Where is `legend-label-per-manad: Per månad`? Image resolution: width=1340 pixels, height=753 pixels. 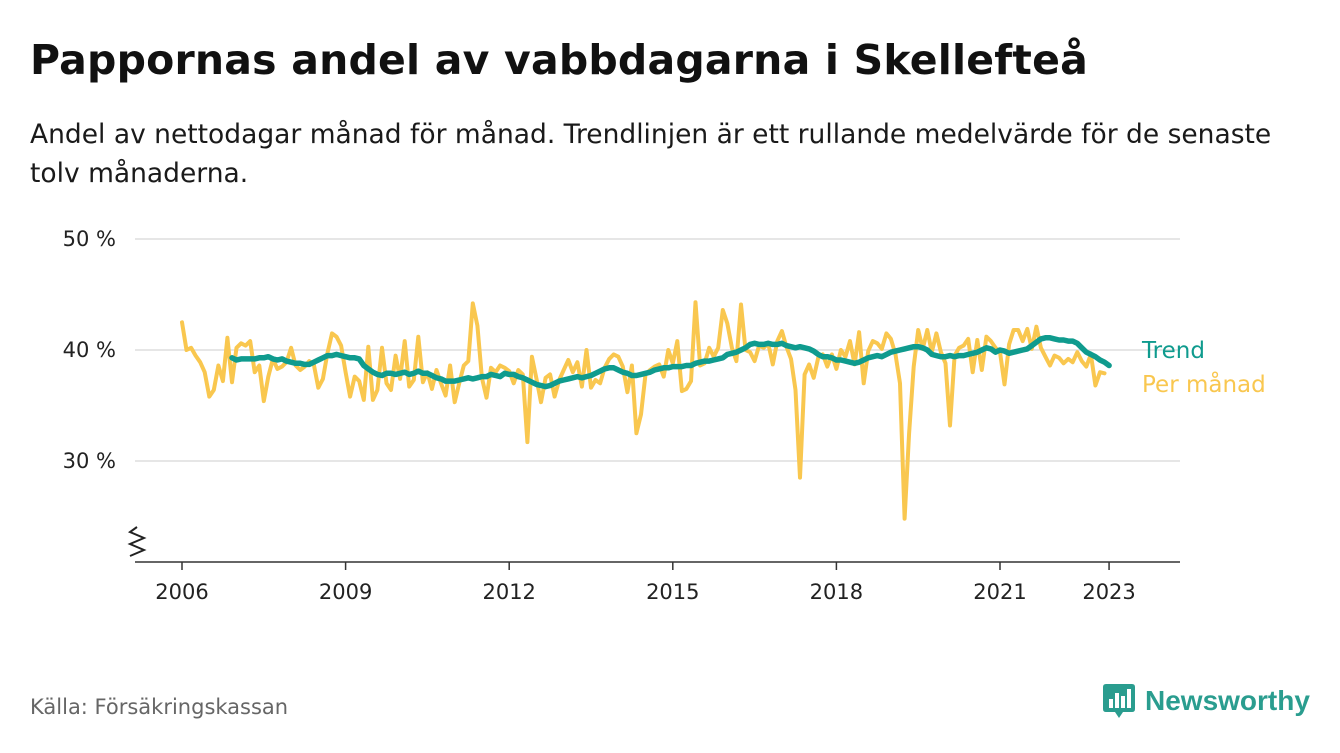
legend-label-per-manad: Per månad is located at coordinates (1204, 384).